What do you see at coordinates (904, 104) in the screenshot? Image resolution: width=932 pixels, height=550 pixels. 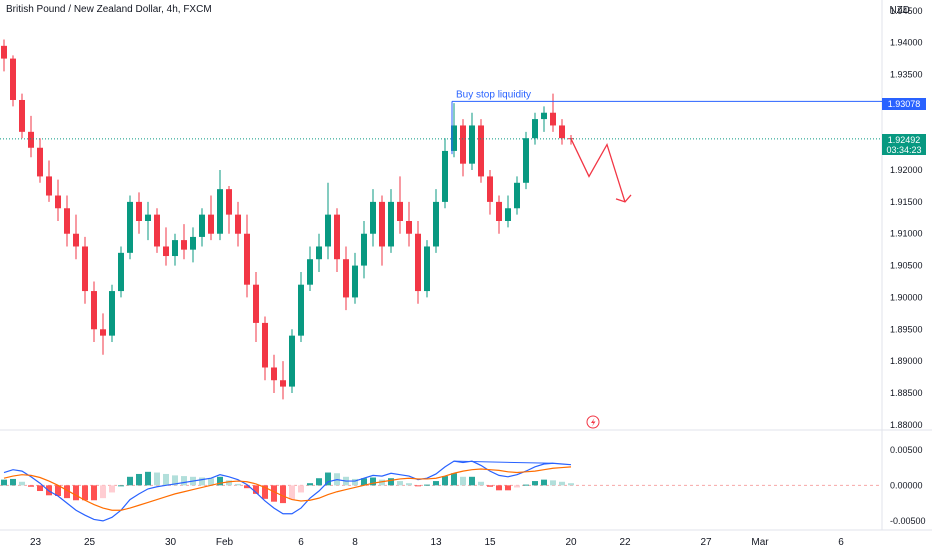 I see `level-price-tag: 1.93078` at bounding box center [904, 104].